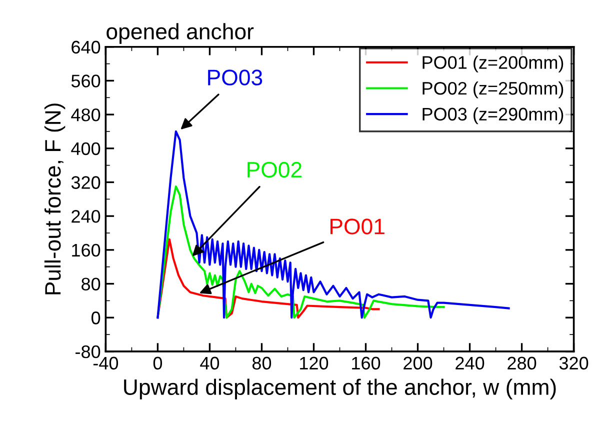  What do you see at coordinates (418, 363) in the screenshot?
I see `x-tick-label: 200` at bounding box center [418, 363].